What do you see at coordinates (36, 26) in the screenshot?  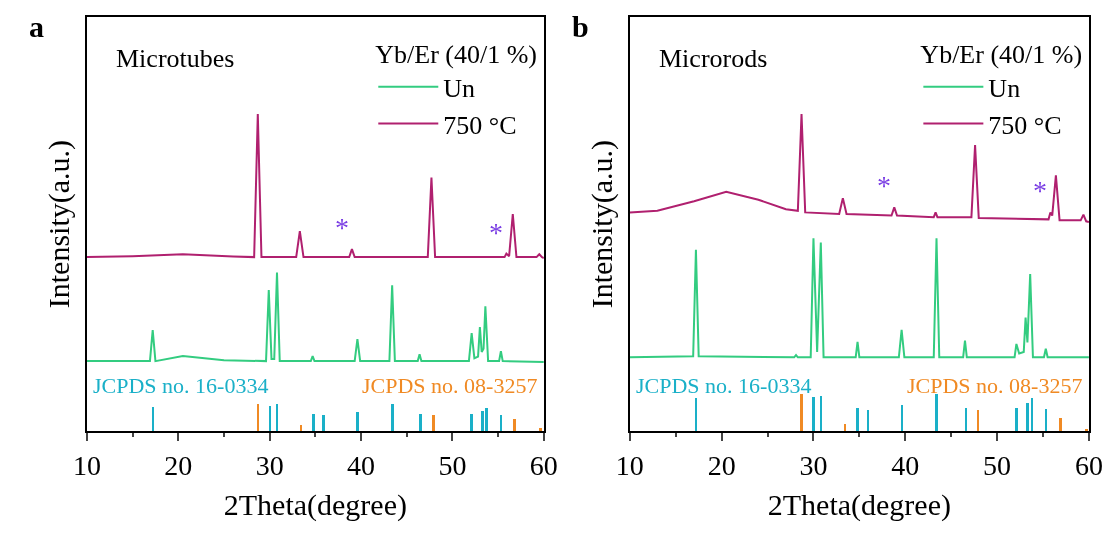 I see `chart-title: a` at bounding box center [36, 26].